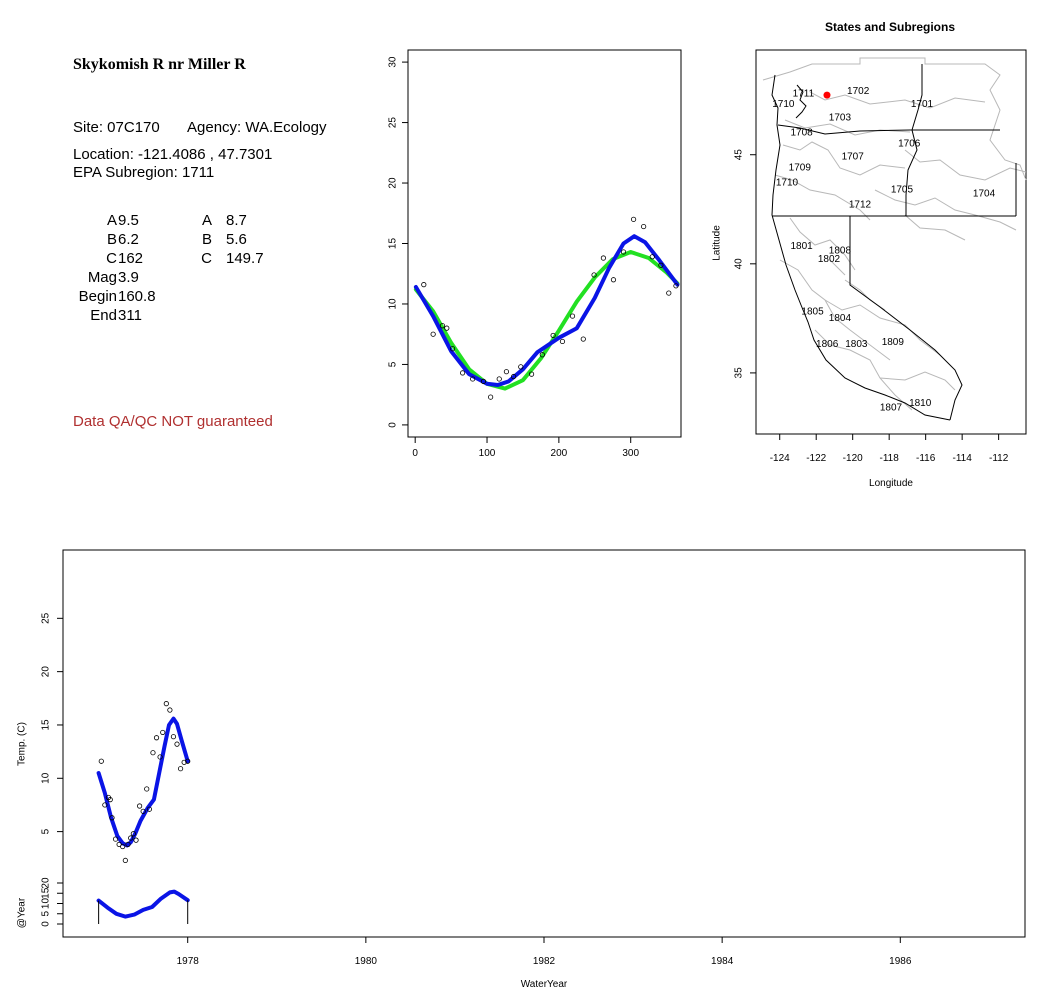 The image size is (1038, 1001). I want to click on subregion-label: 1706, so click(909, 143).